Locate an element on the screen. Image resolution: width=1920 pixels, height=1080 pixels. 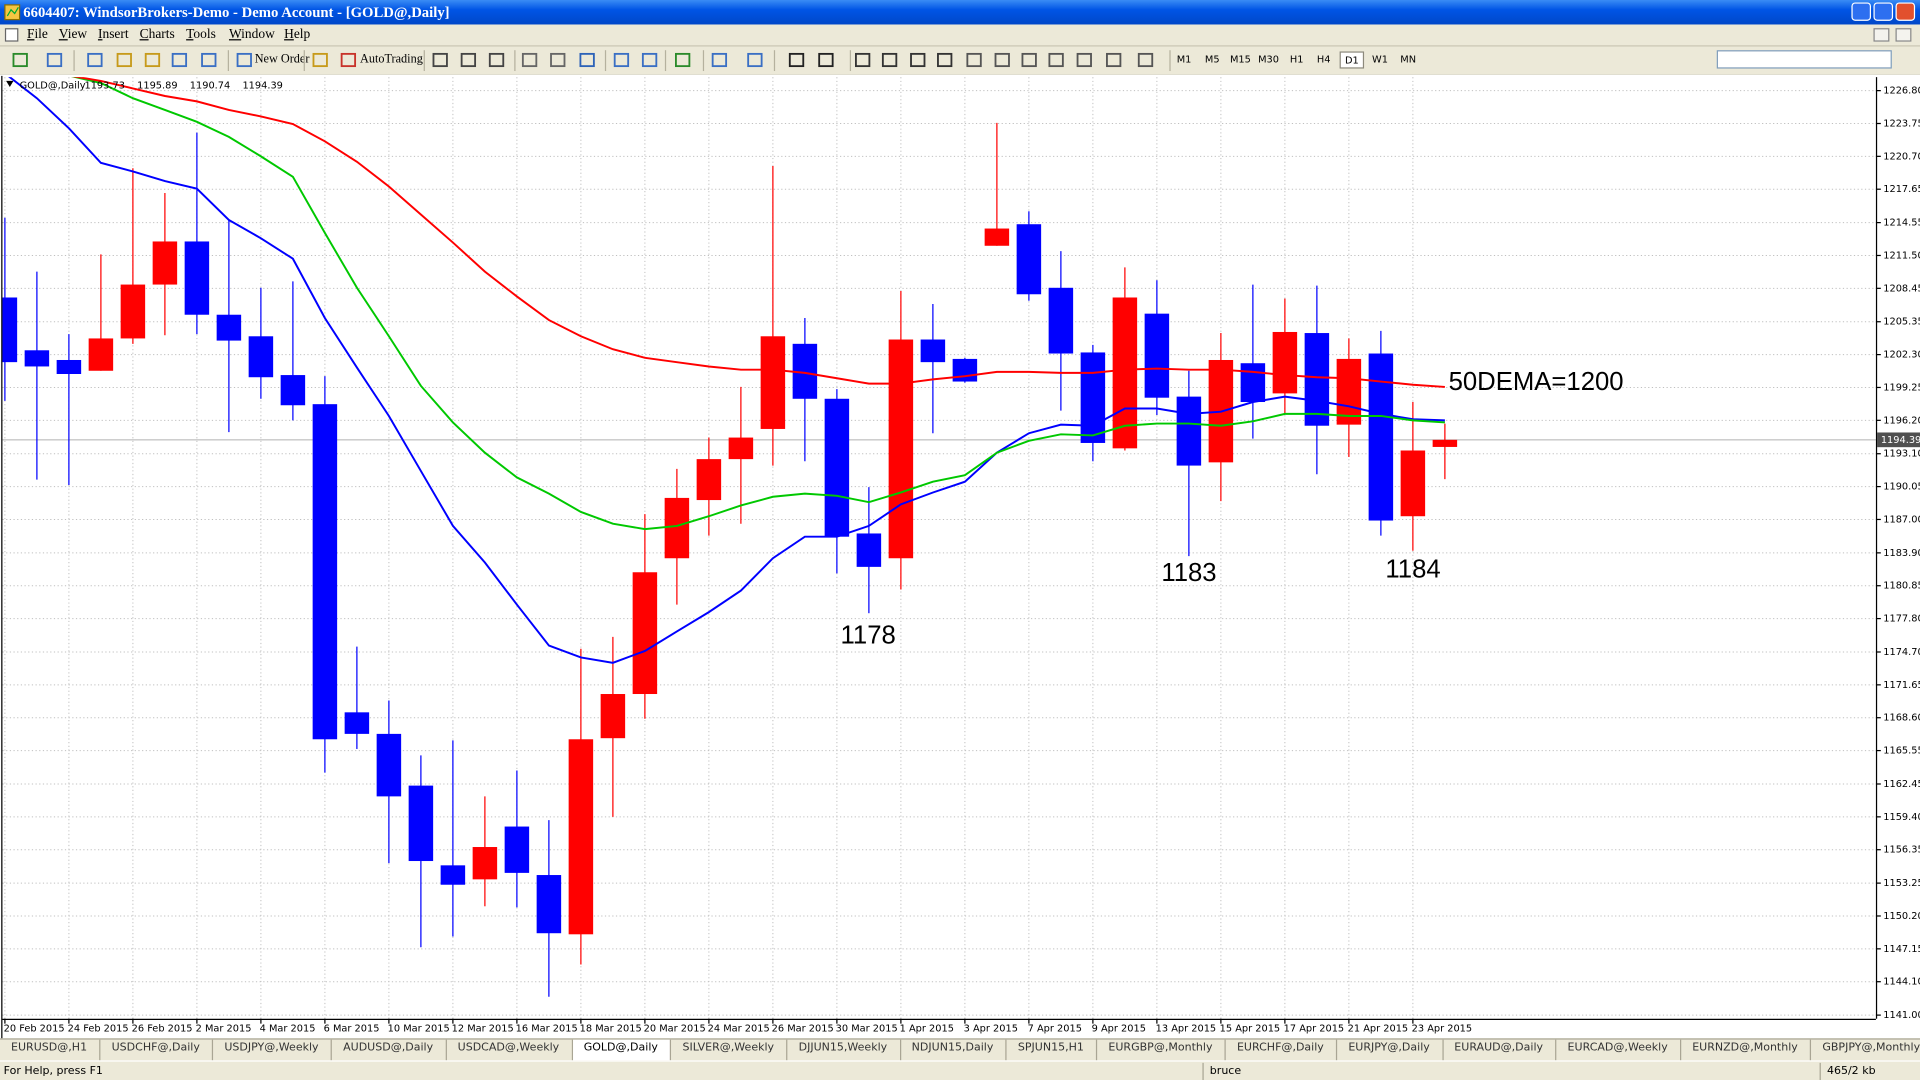
chart-tab: GBPJPY@,Monthly is located at coordinates (1865, 1050).